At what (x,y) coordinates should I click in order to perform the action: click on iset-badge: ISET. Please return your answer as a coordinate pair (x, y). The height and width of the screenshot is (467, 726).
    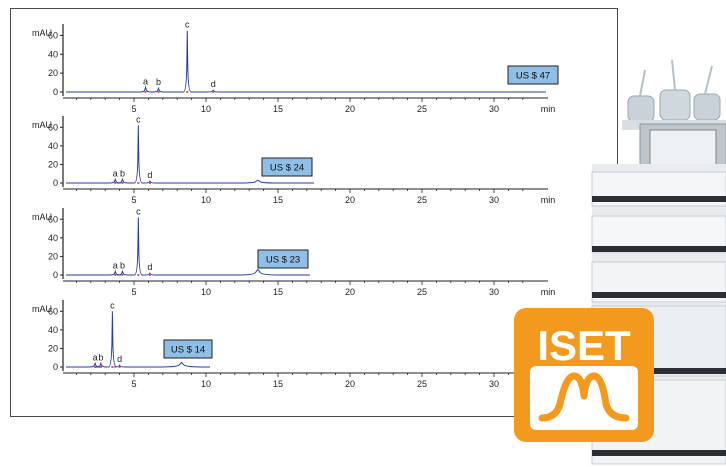
    Looking at the image, I should click on (584, 375).